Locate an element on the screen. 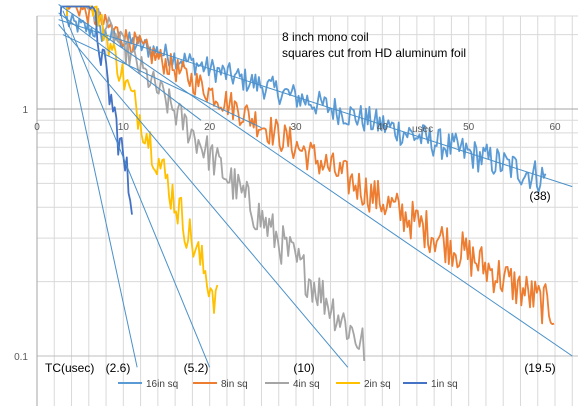 This screenshot has width=580, height=406. y-tick-label: 0.1 is located at coordinates (21, 357).